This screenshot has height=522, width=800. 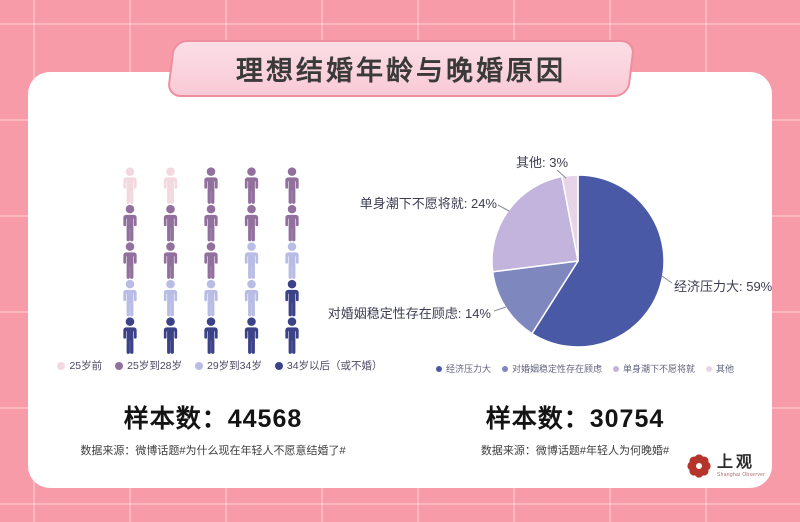 What do you see at coordinates (736, 462) in the screenshot?
I see `logo-name: 上观` at bounding box center [736, 462].